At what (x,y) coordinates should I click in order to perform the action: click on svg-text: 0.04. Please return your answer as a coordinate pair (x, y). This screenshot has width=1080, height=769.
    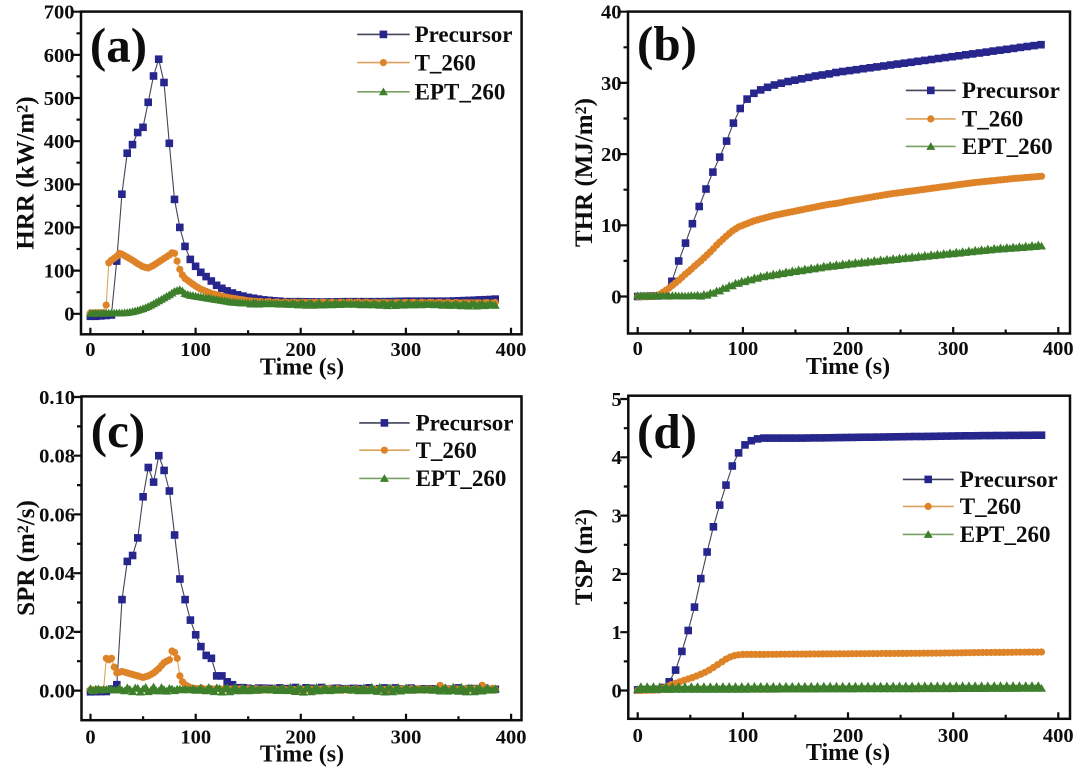
    Looking at the image, I should click on (57, 574).